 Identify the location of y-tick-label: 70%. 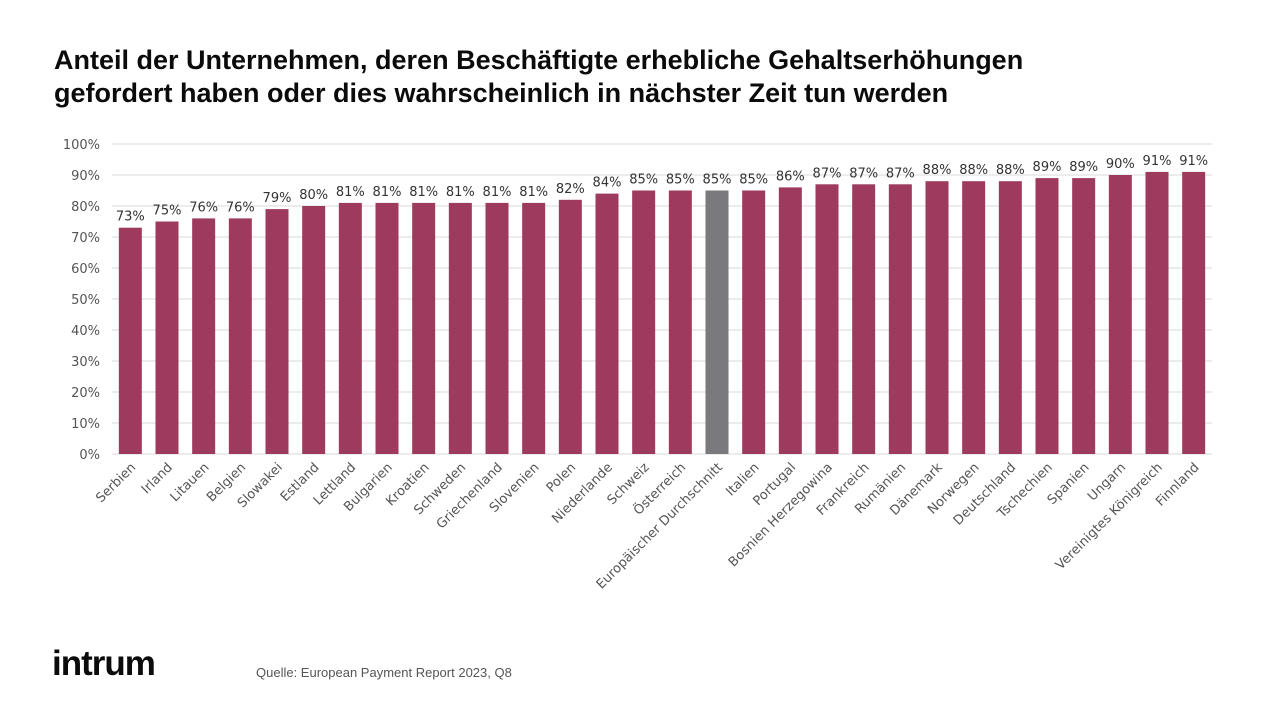
(85, 238).